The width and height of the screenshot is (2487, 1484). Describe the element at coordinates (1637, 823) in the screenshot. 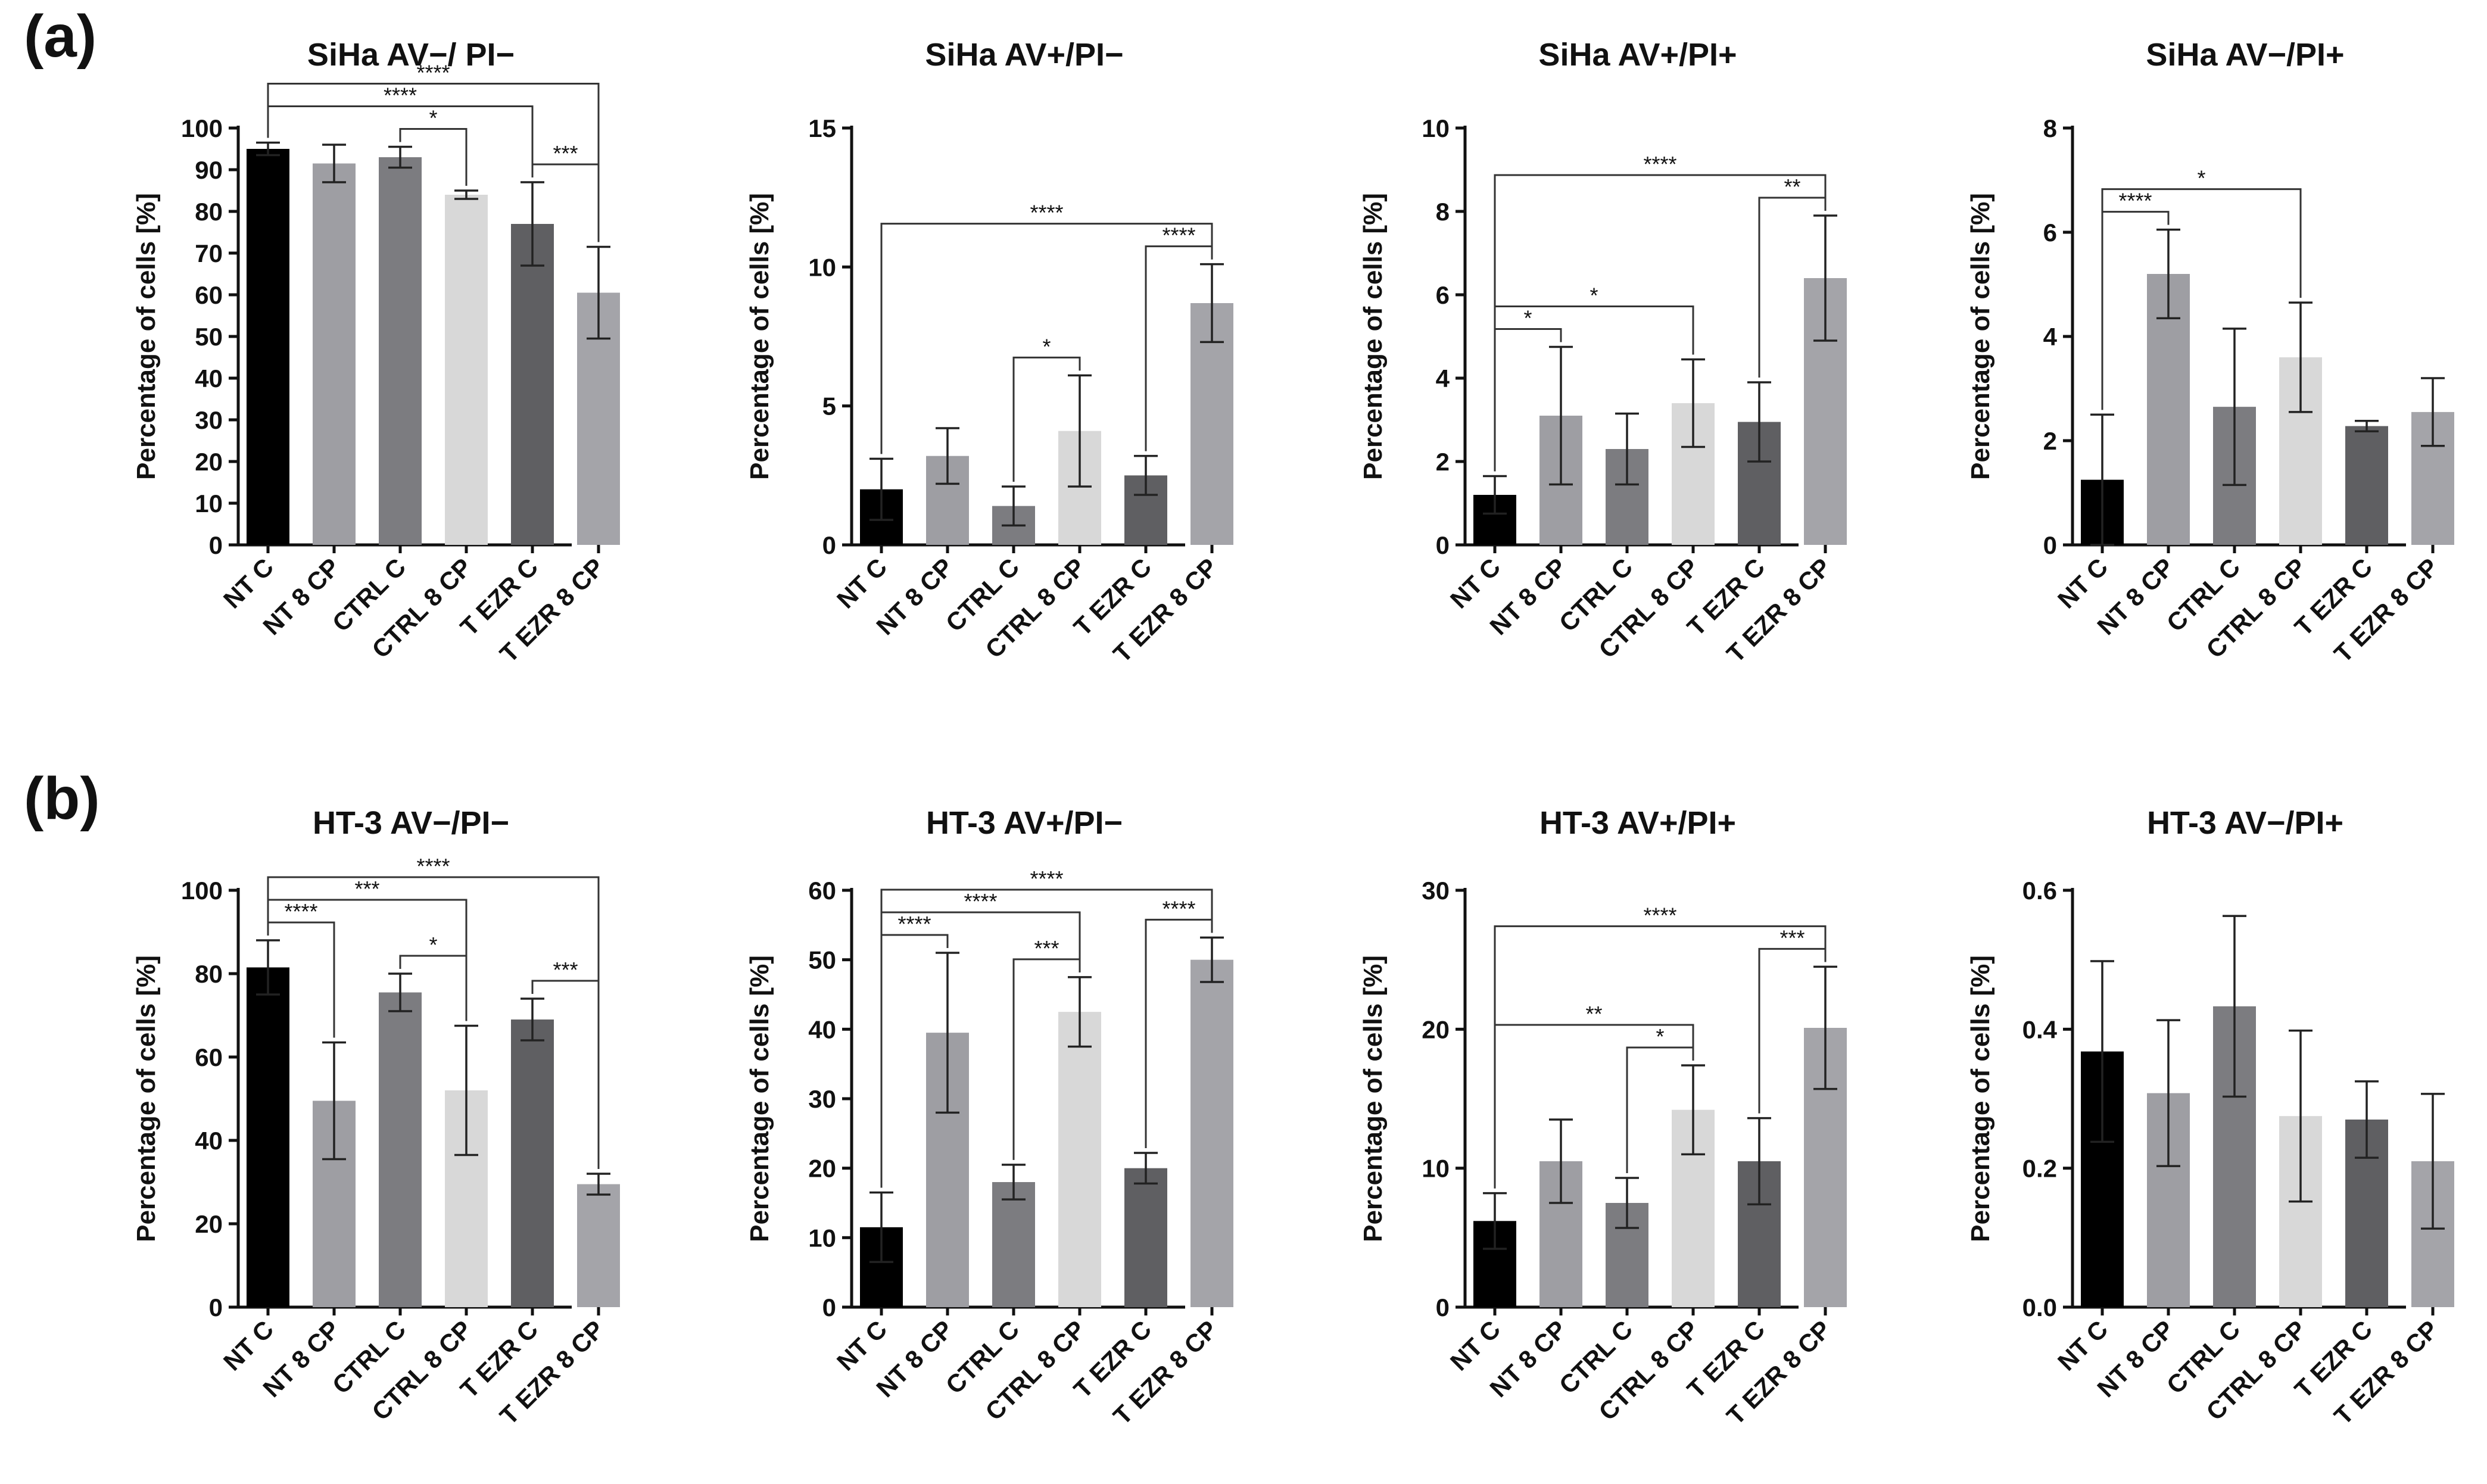

I see `chart-title: HT-3 AV+/PI+` at that location.